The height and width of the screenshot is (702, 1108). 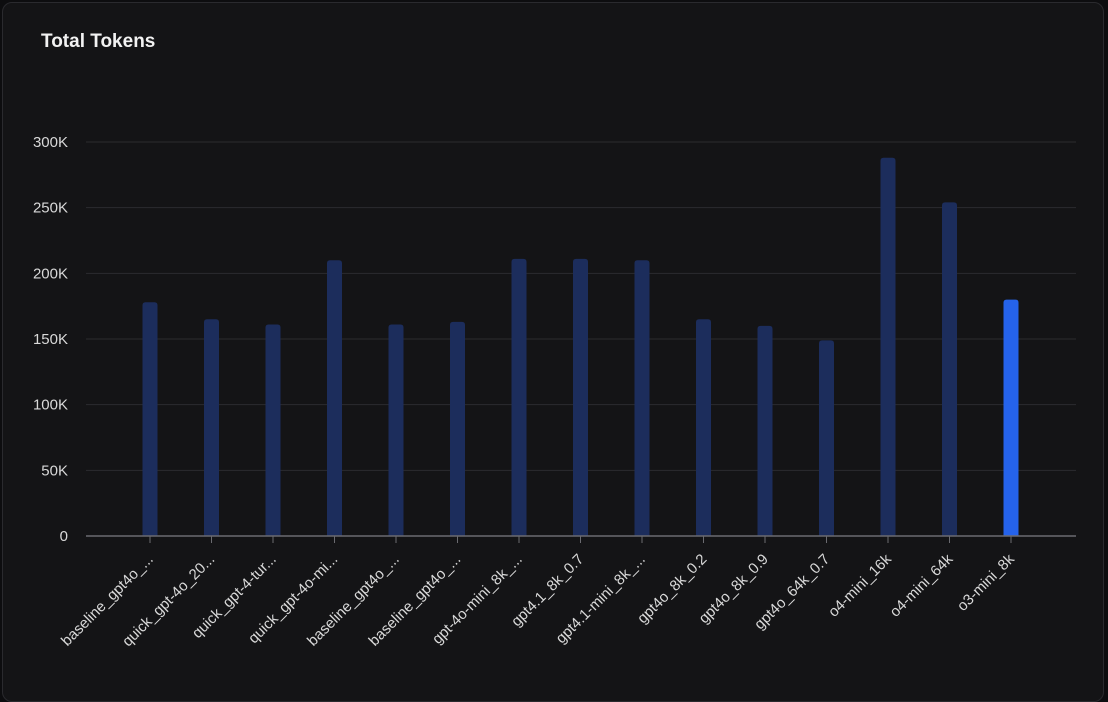 What do you see at coordinates (50, 142) in the screenshot?
I see `y-tick-label: 300K` at bounding box center [50, 142].